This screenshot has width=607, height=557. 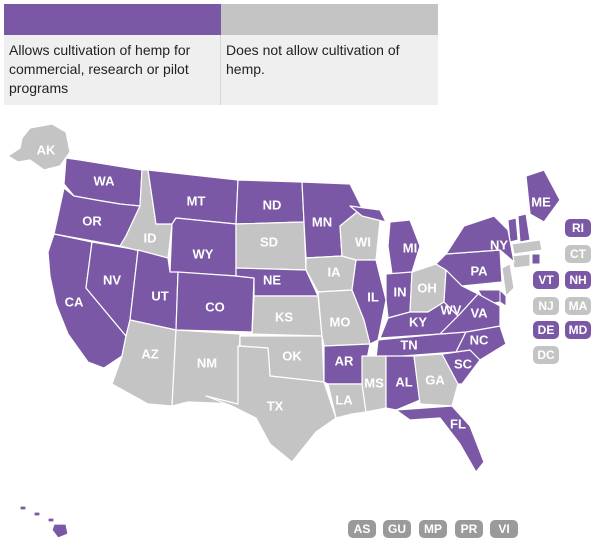 I want to click on state-label-ga: GA, so click(x=435, y=380).